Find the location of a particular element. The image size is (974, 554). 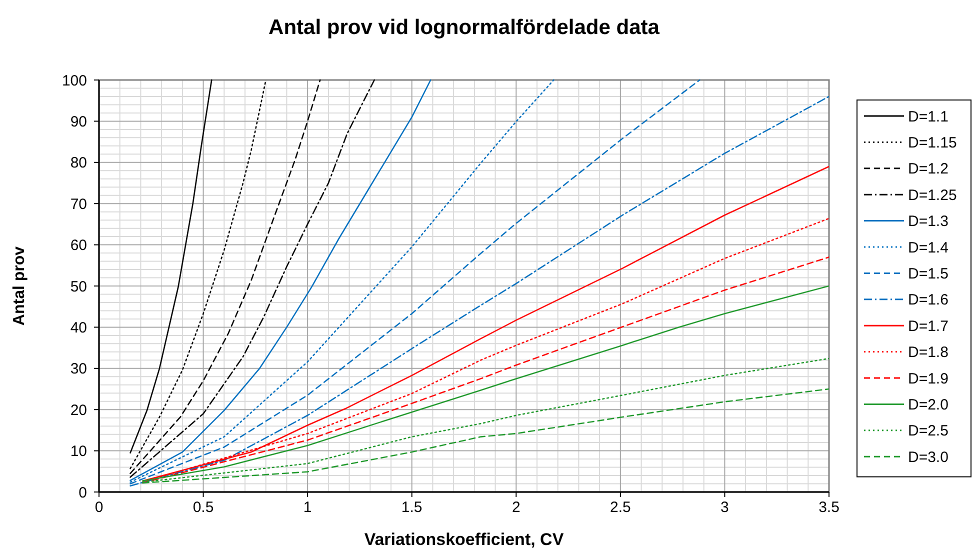

y-tick-label: 80 is located at coordinates (78, 163).